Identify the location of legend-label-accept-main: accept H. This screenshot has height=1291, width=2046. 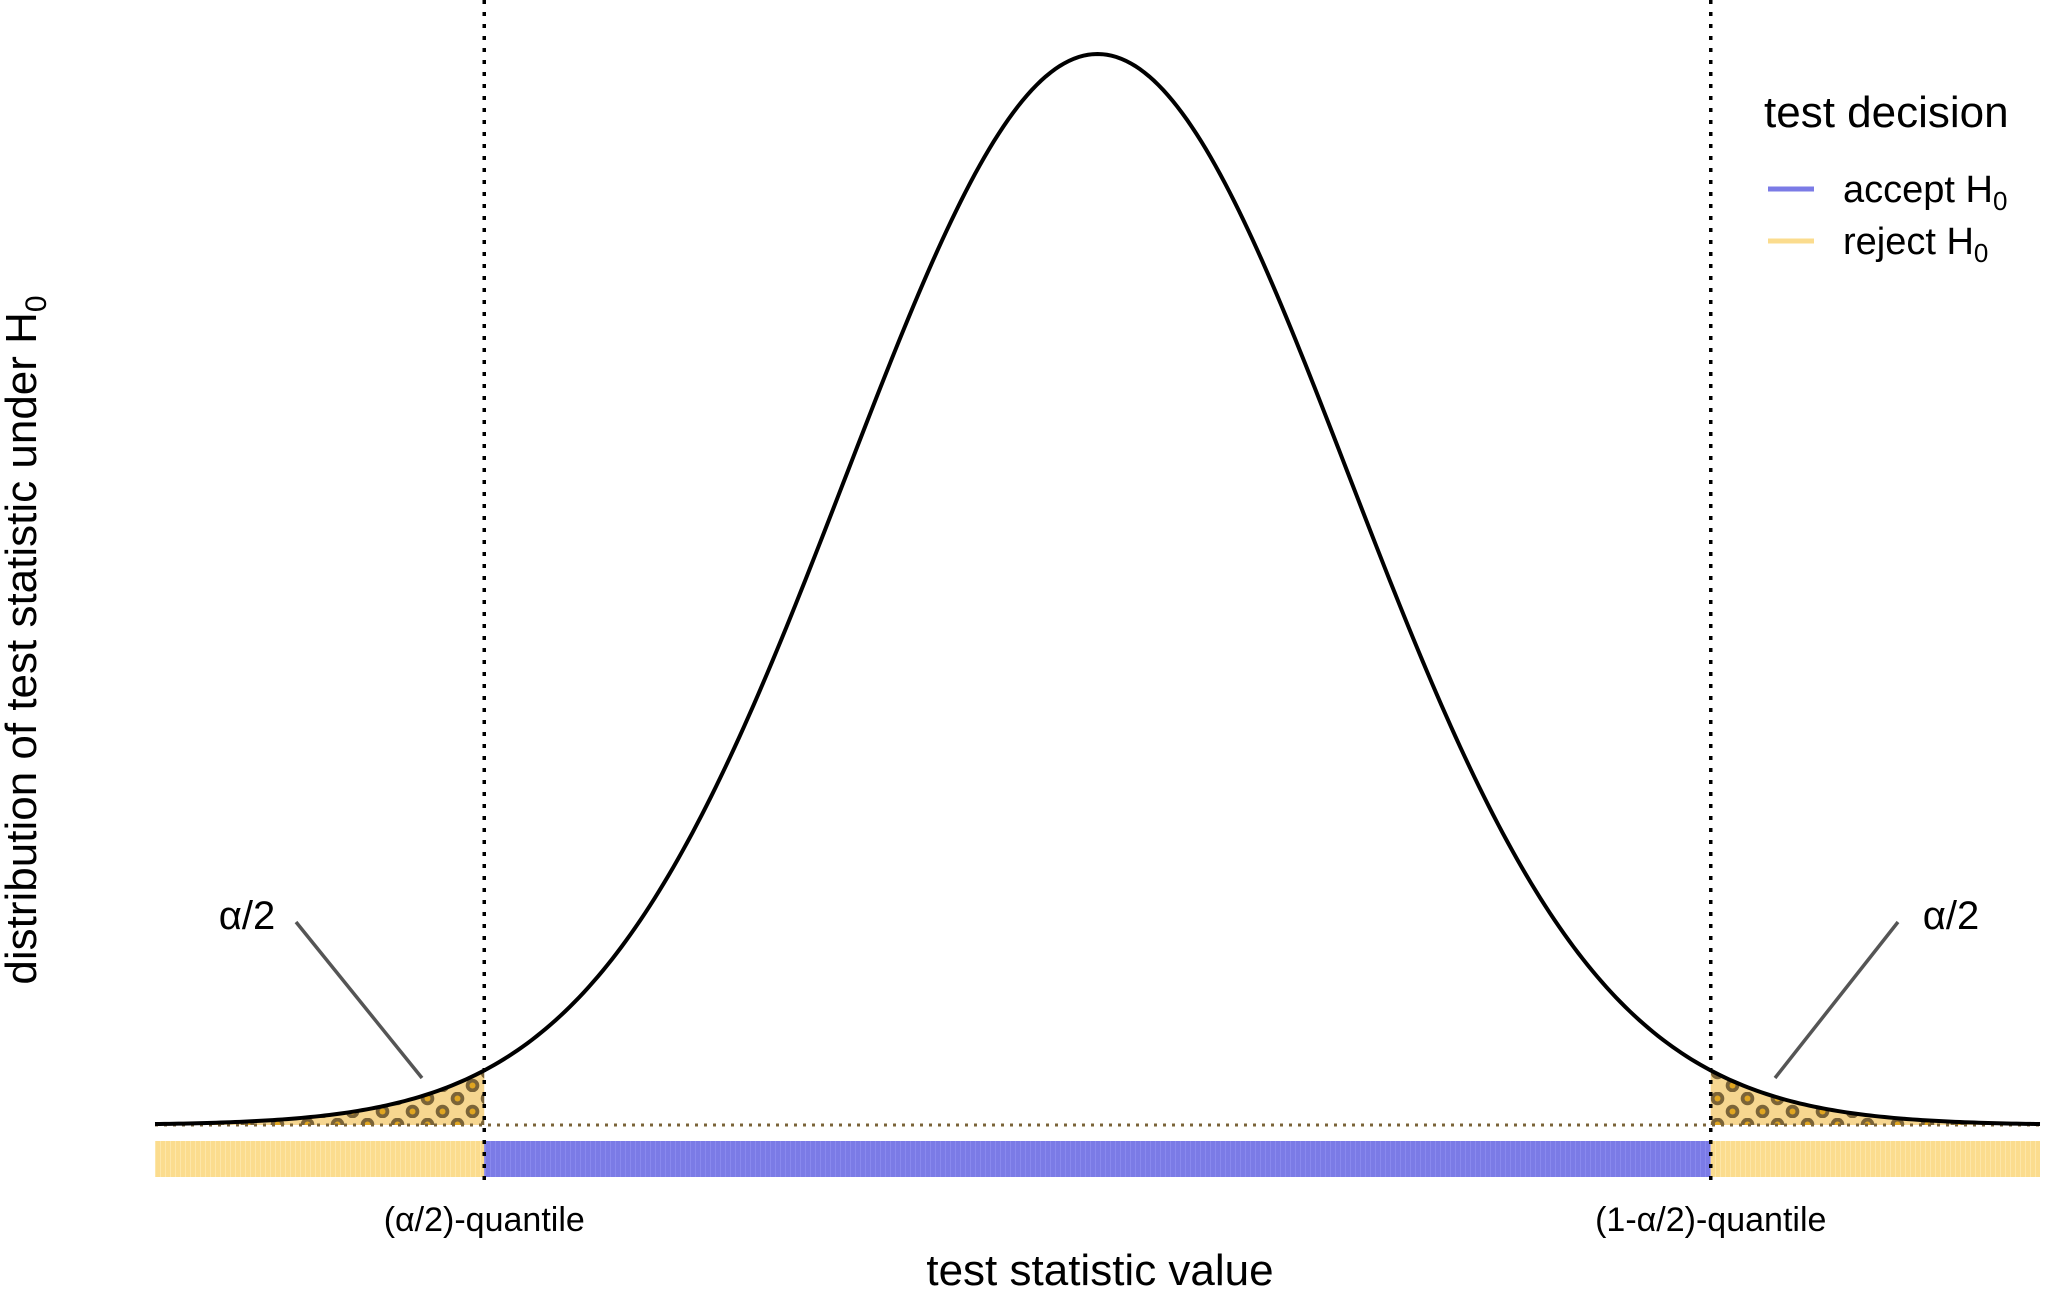
(1918, 190).